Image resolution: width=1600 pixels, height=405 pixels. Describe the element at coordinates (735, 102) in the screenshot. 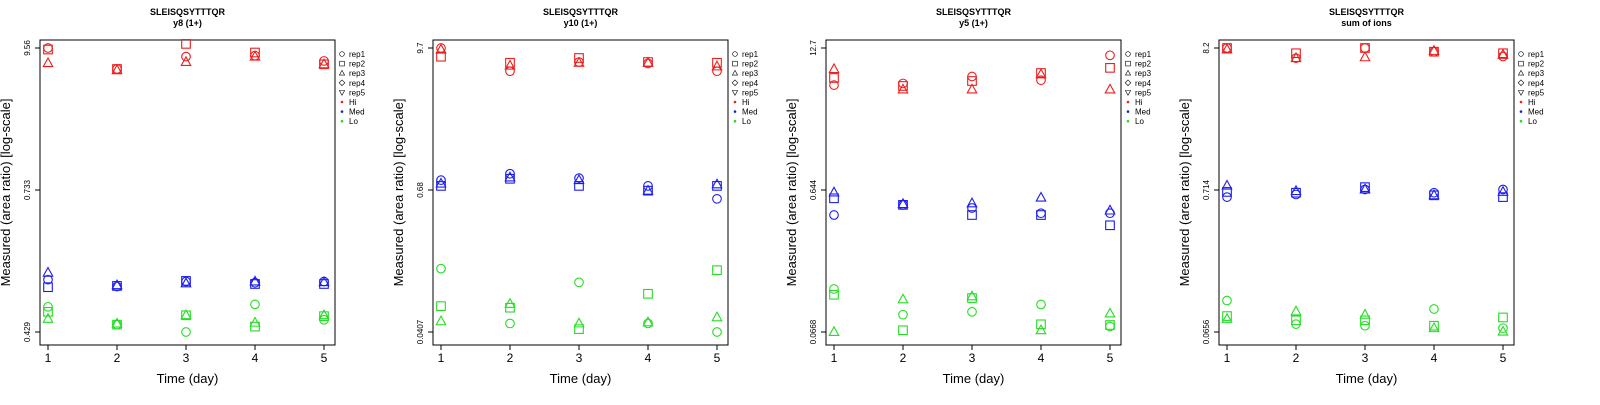

I see `legend-dot-hi` at that location.